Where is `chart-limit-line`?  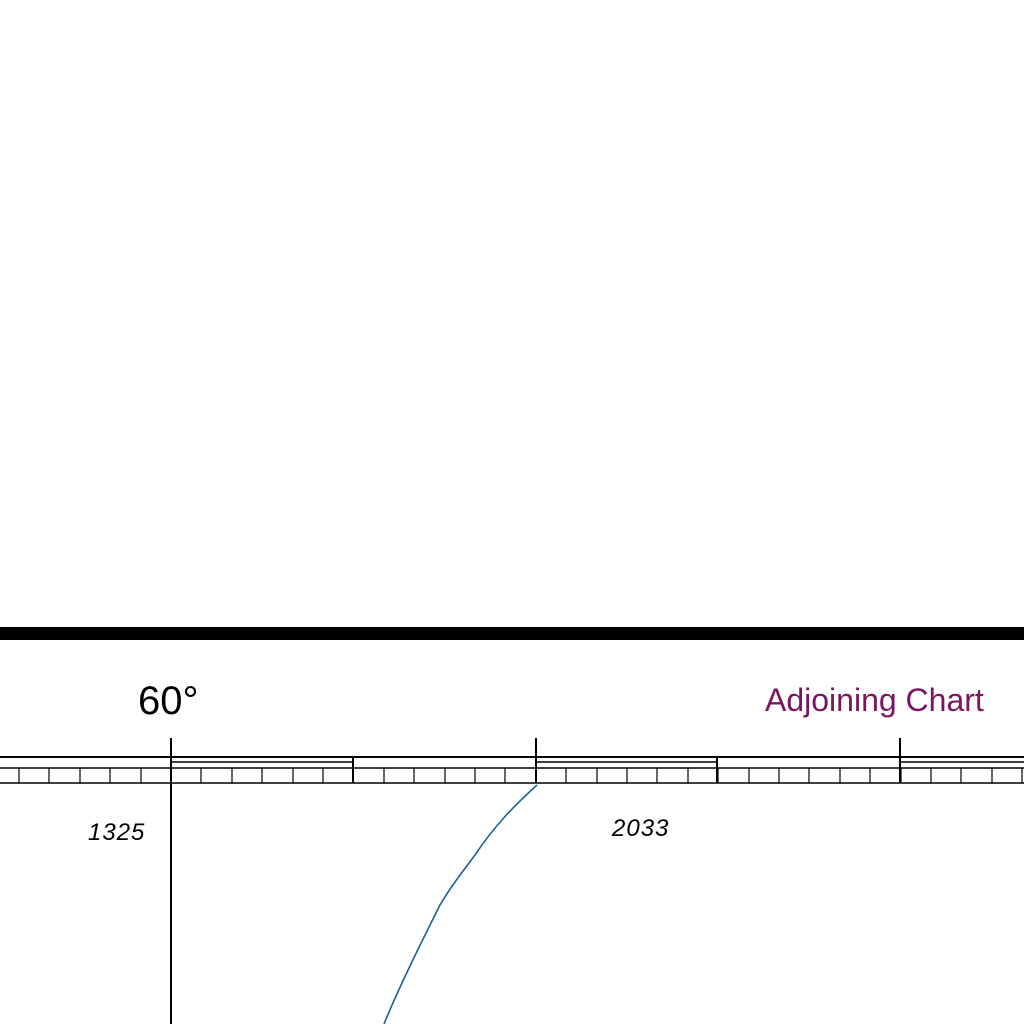
chart-limit-line is located at coordinates (460, 904).